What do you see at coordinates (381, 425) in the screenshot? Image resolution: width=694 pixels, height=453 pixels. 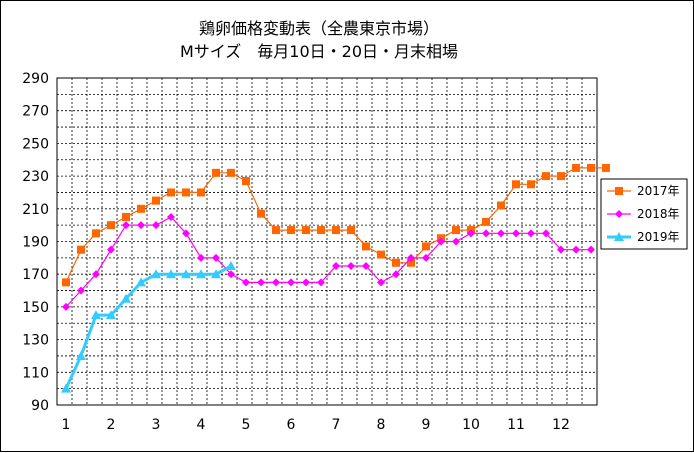 I see `x-tick-label: 8` at bounding box center [381, 425].